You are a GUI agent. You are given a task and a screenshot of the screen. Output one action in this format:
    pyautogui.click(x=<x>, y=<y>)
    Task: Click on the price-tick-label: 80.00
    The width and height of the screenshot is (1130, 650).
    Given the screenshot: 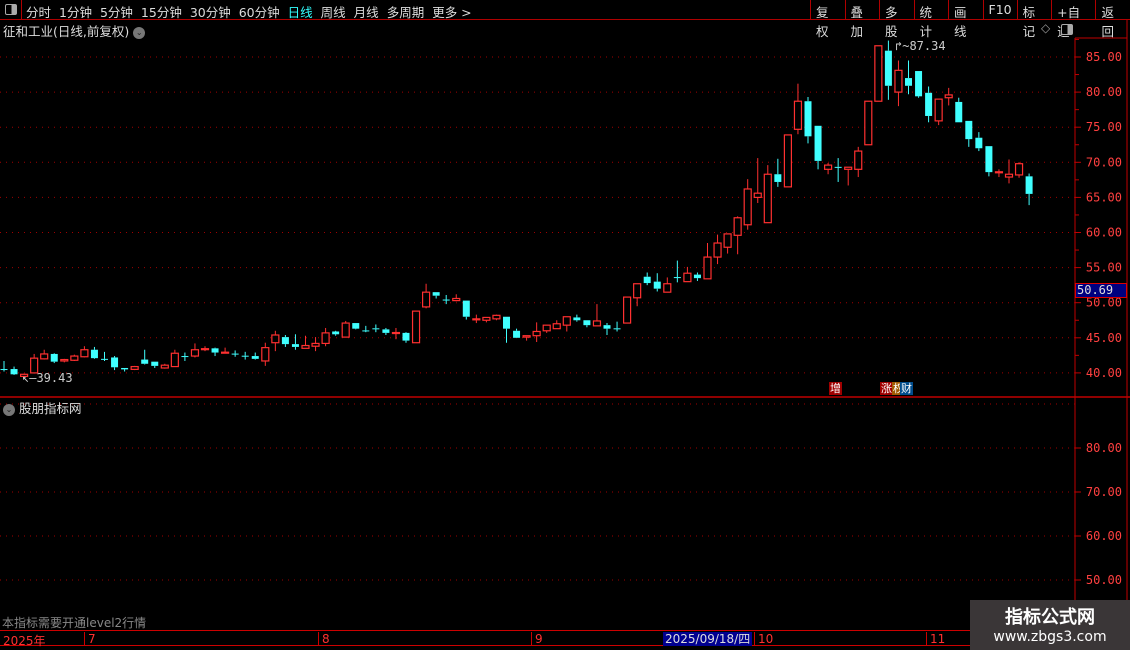 What is the action you would take?
    pyautogui.click(x=1104, y=92)
    